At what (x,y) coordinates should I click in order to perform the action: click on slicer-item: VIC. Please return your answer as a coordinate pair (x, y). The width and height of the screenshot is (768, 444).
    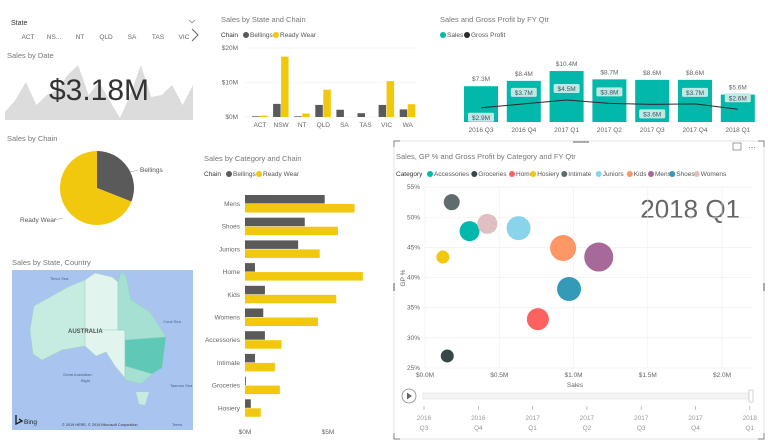
    Looking at the image, I should click on (184, 37).